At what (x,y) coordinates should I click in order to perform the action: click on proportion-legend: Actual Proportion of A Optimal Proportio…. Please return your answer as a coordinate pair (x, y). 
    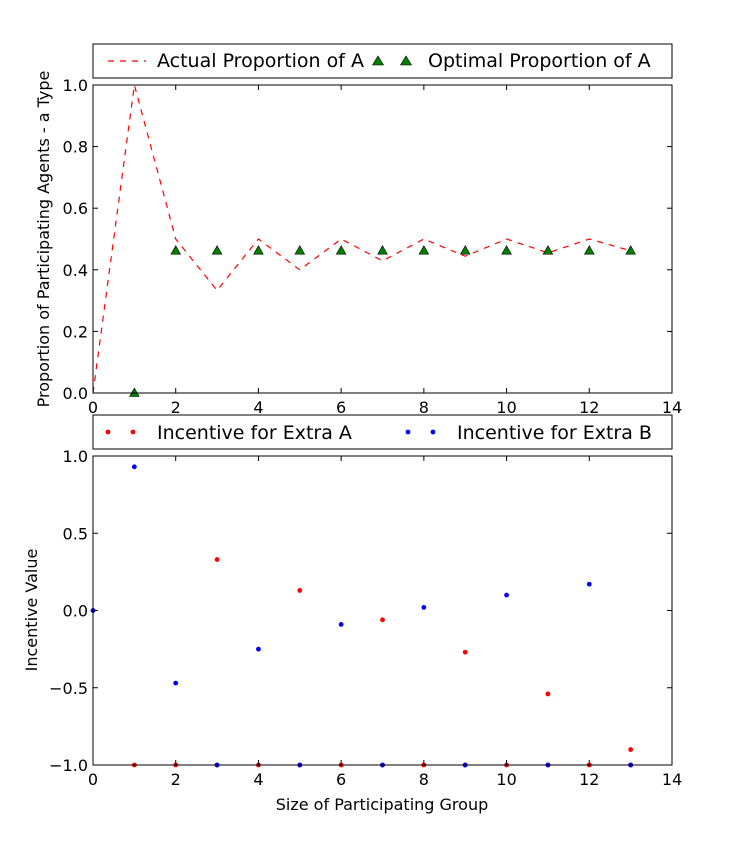
    Looking at the image, I should click on (382, 61).